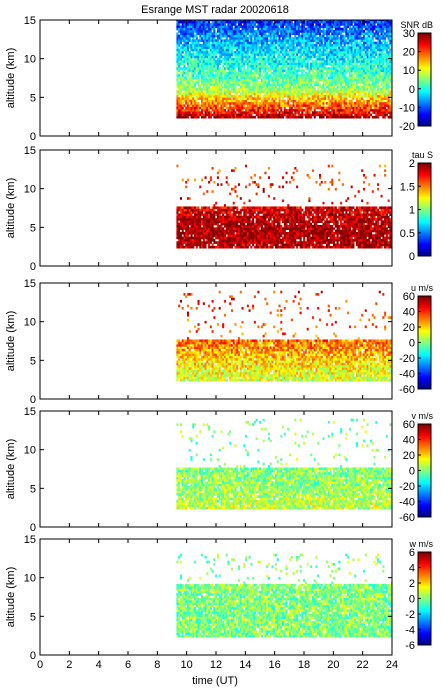 This screenshot has height=690, width=447. What do you see at coordinates (11, 78) in the screenshot?
I see `y-axis-label: altitude (km)` at bounding box center [11, 78].